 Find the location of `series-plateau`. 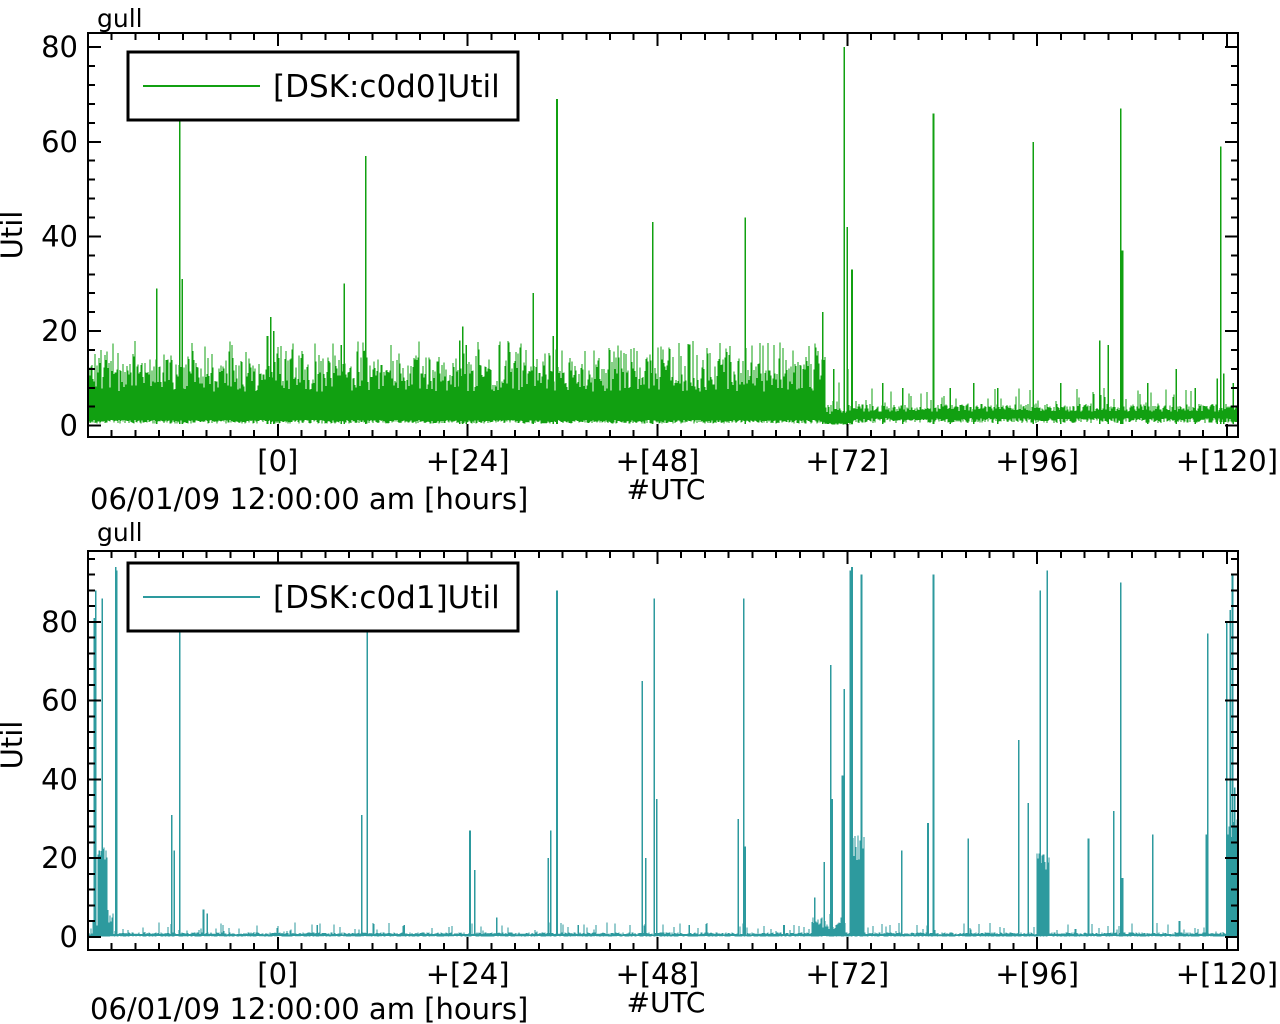

series-plateau is located at coordinates (668, 877).